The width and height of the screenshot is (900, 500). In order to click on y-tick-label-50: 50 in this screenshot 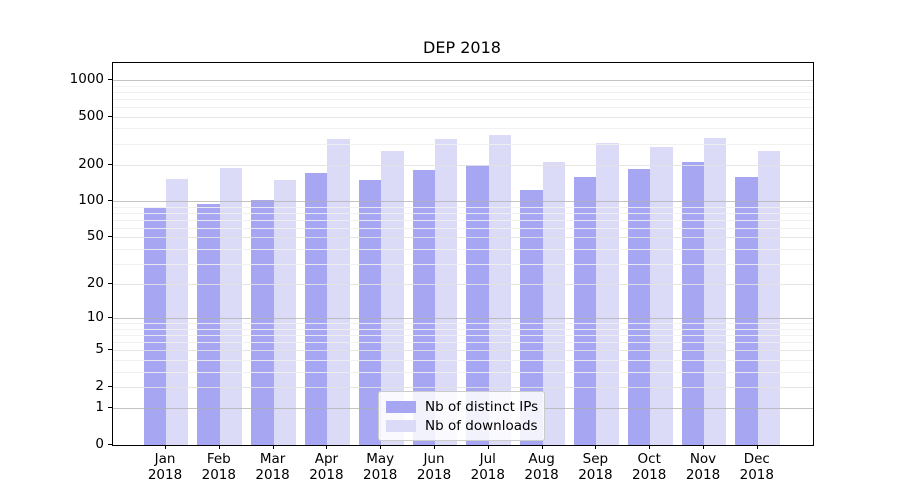, I will do `click(95, 236)`.